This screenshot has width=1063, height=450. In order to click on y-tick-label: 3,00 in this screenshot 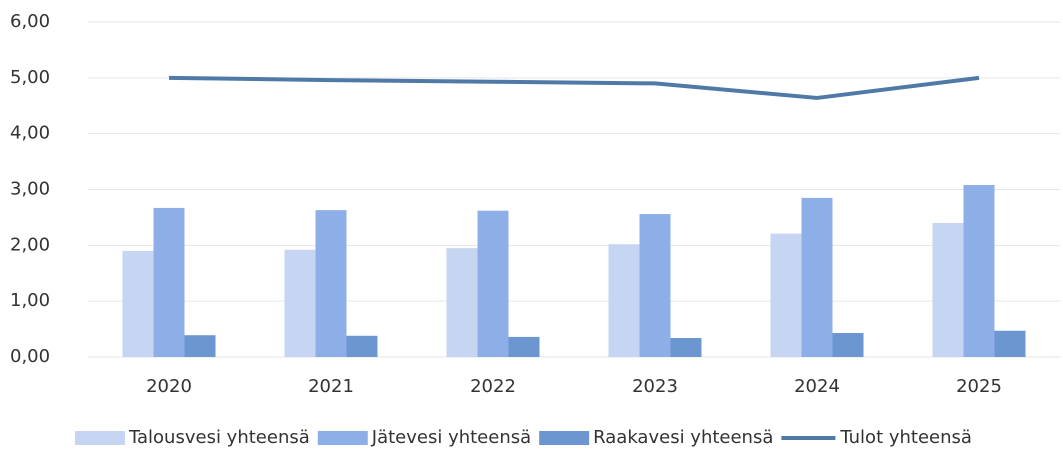, I will do `click(30, 189)`.